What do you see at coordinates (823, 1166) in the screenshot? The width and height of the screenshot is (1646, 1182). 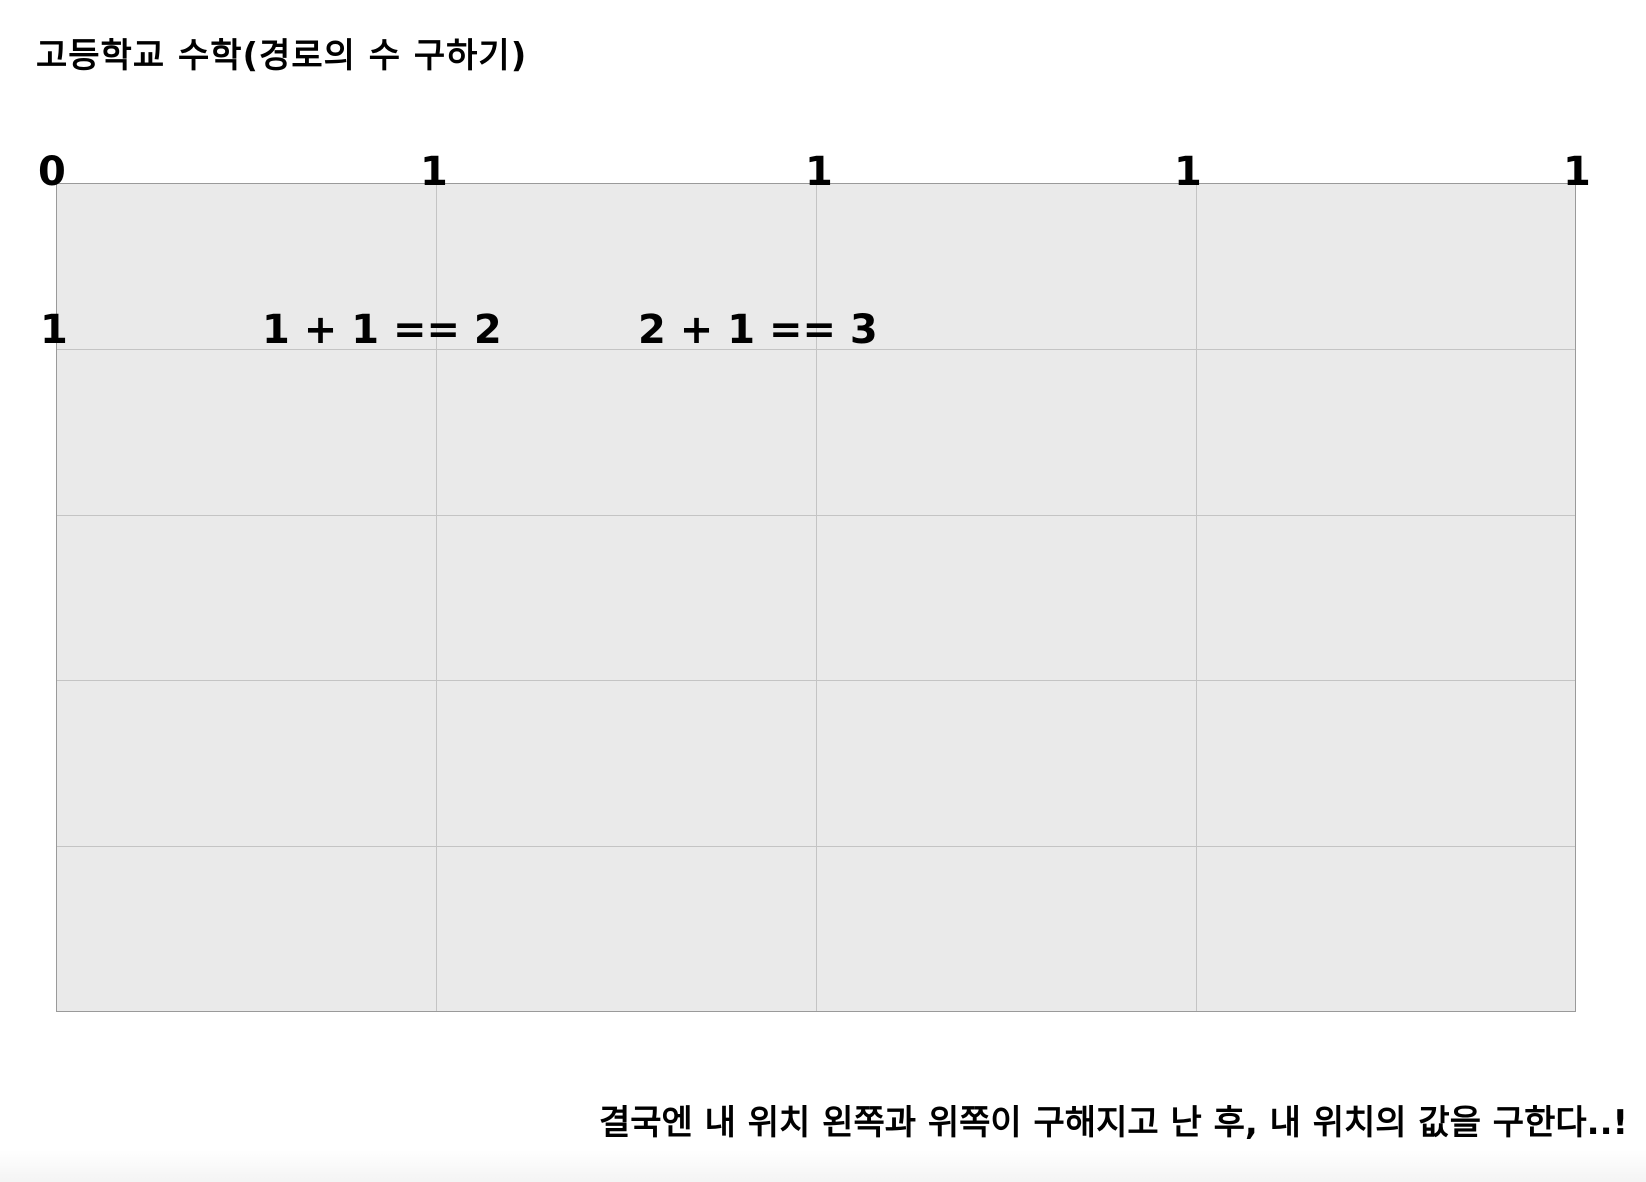 I see `bottom-fade` at bounding box center [823, 1166].